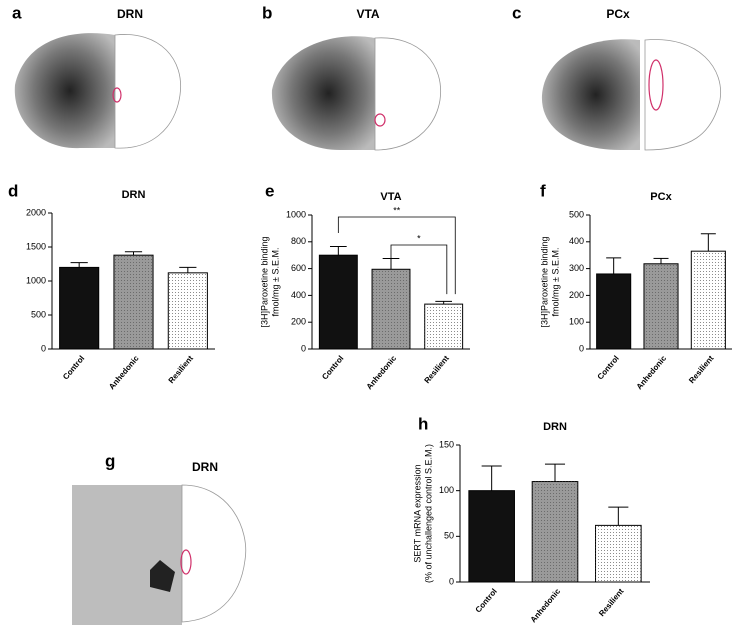 The image size is (739, 627). I want to click on panel-letter: d, so click(13, 190).